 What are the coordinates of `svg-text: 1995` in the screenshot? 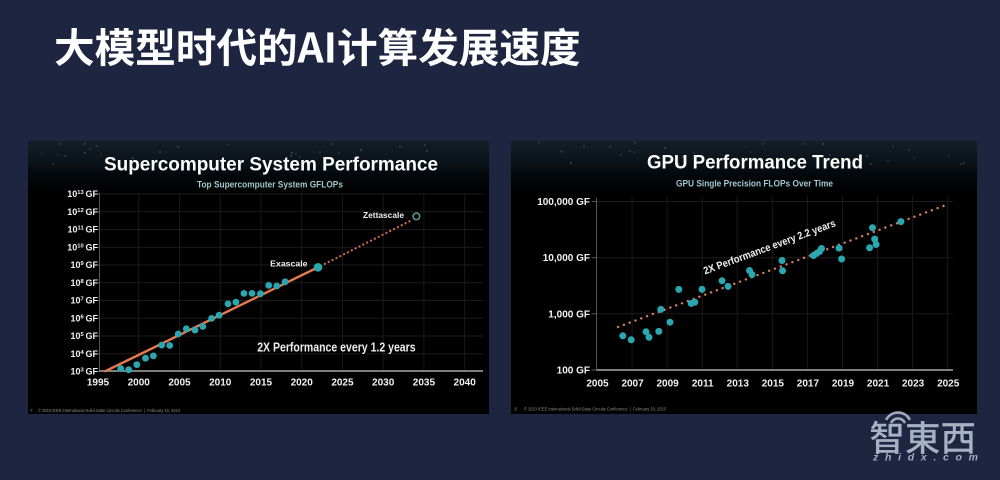 It's located at (98, 383).